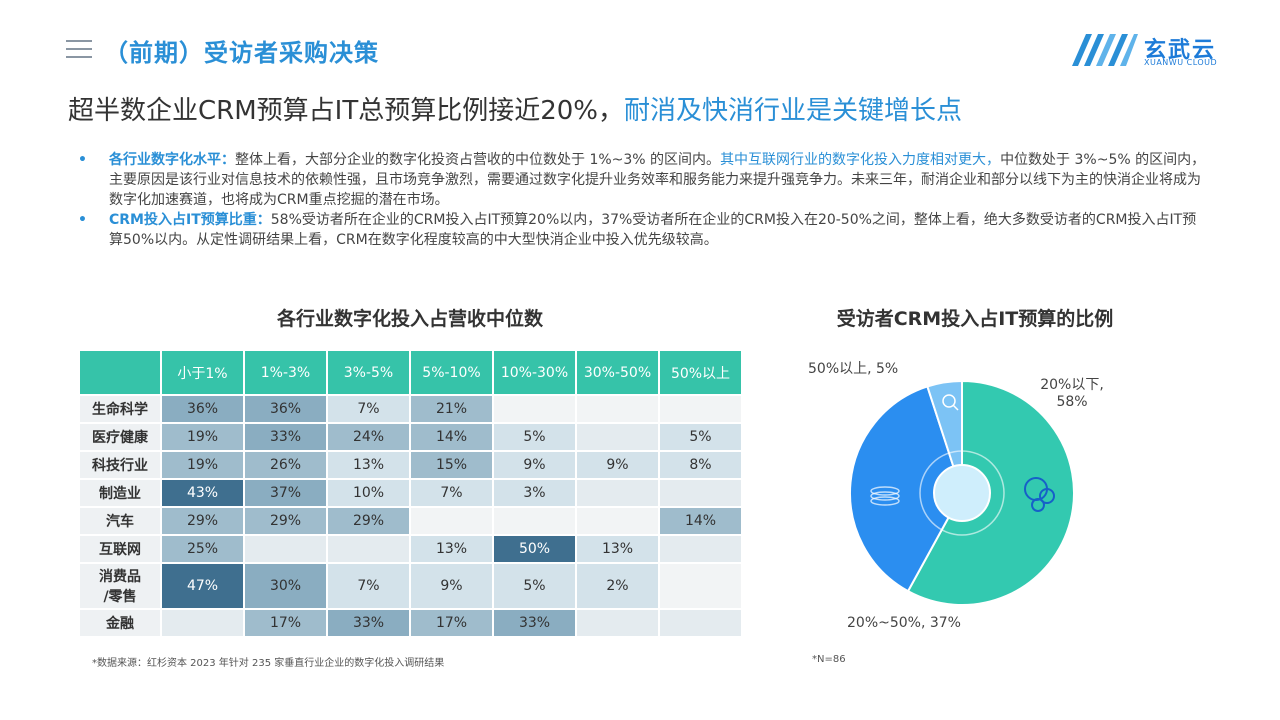 The width and height of the screenshot is (1280, 720). What do you see at coordinates (285, 493) in the screenshot?
I see `heat-cell: 37%` at bounding box center [285, 493].